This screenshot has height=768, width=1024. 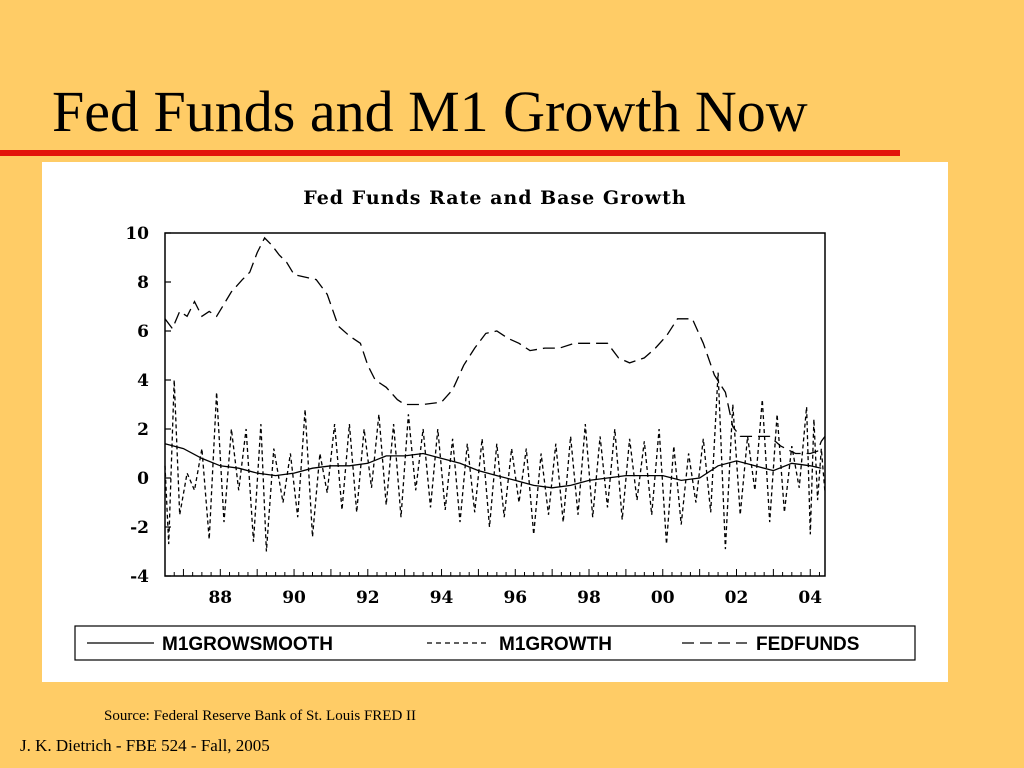 What do you see at coordinates (430, 111) in the screenshot?
I see `slide-title: Fed Funds and M1 Growth Now` at bounding box center [430, 111].